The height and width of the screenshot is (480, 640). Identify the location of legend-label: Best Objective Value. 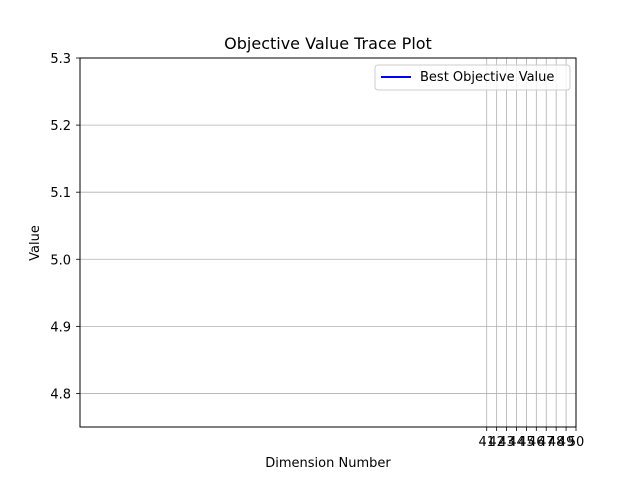
(487, 77).